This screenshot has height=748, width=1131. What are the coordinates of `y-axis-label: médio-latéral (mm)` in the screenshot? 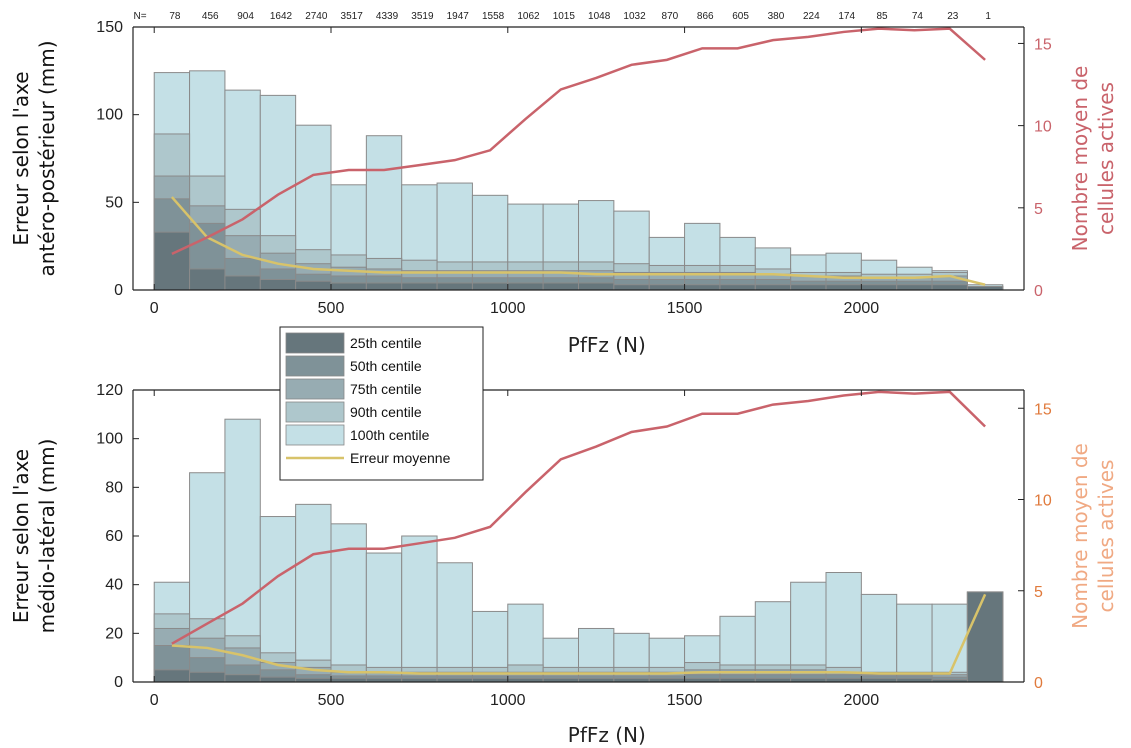 It's located at (47, 536).